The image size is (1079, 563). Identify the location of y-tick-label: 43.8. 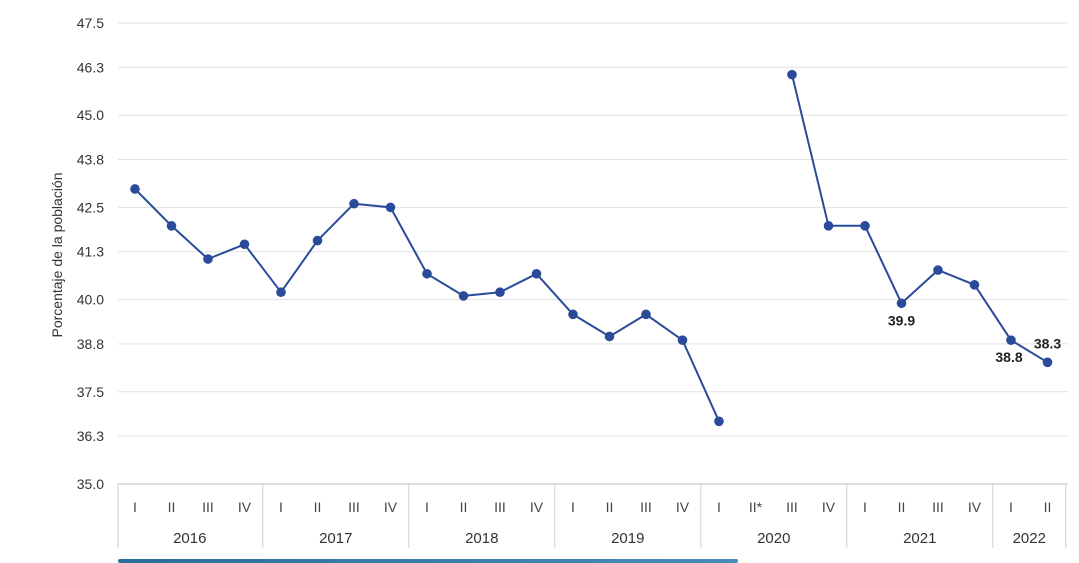
(90, 159).